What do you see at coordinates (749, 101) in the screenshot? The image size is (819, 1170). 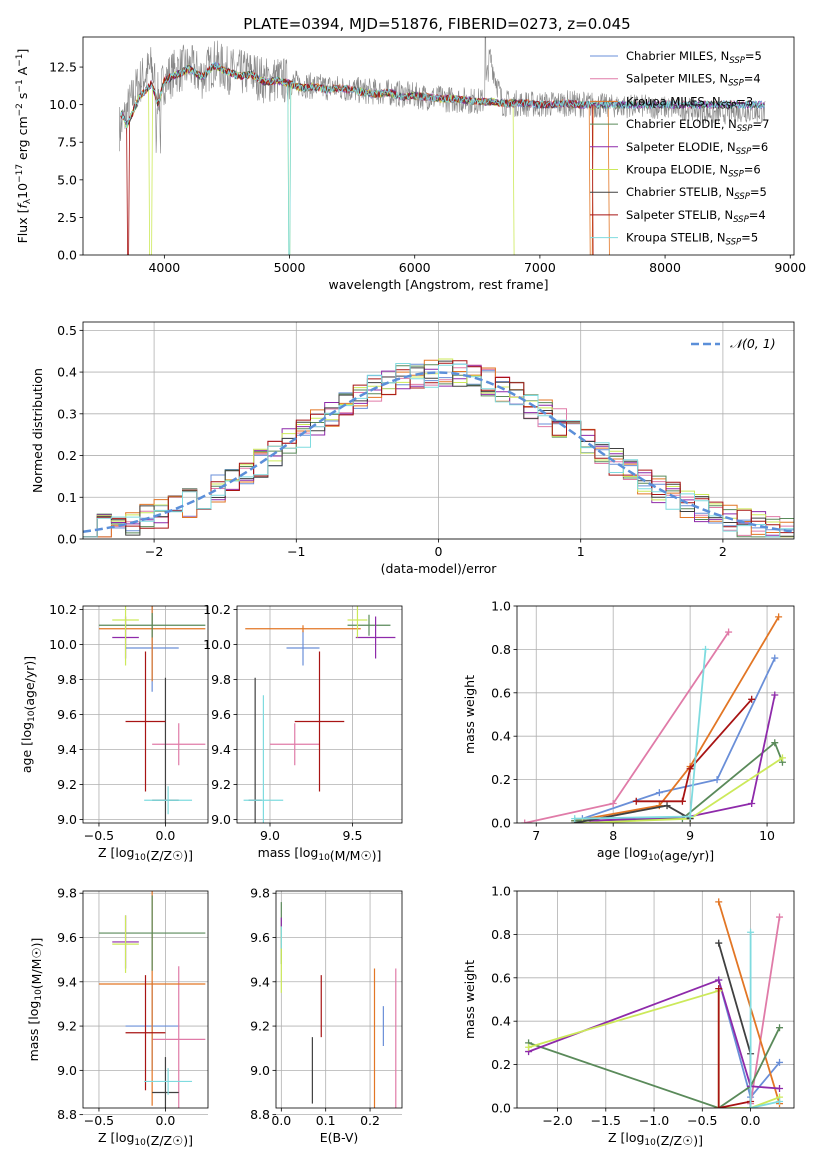 I see `legend-nssp: 3` at bounding box center [749, 101].